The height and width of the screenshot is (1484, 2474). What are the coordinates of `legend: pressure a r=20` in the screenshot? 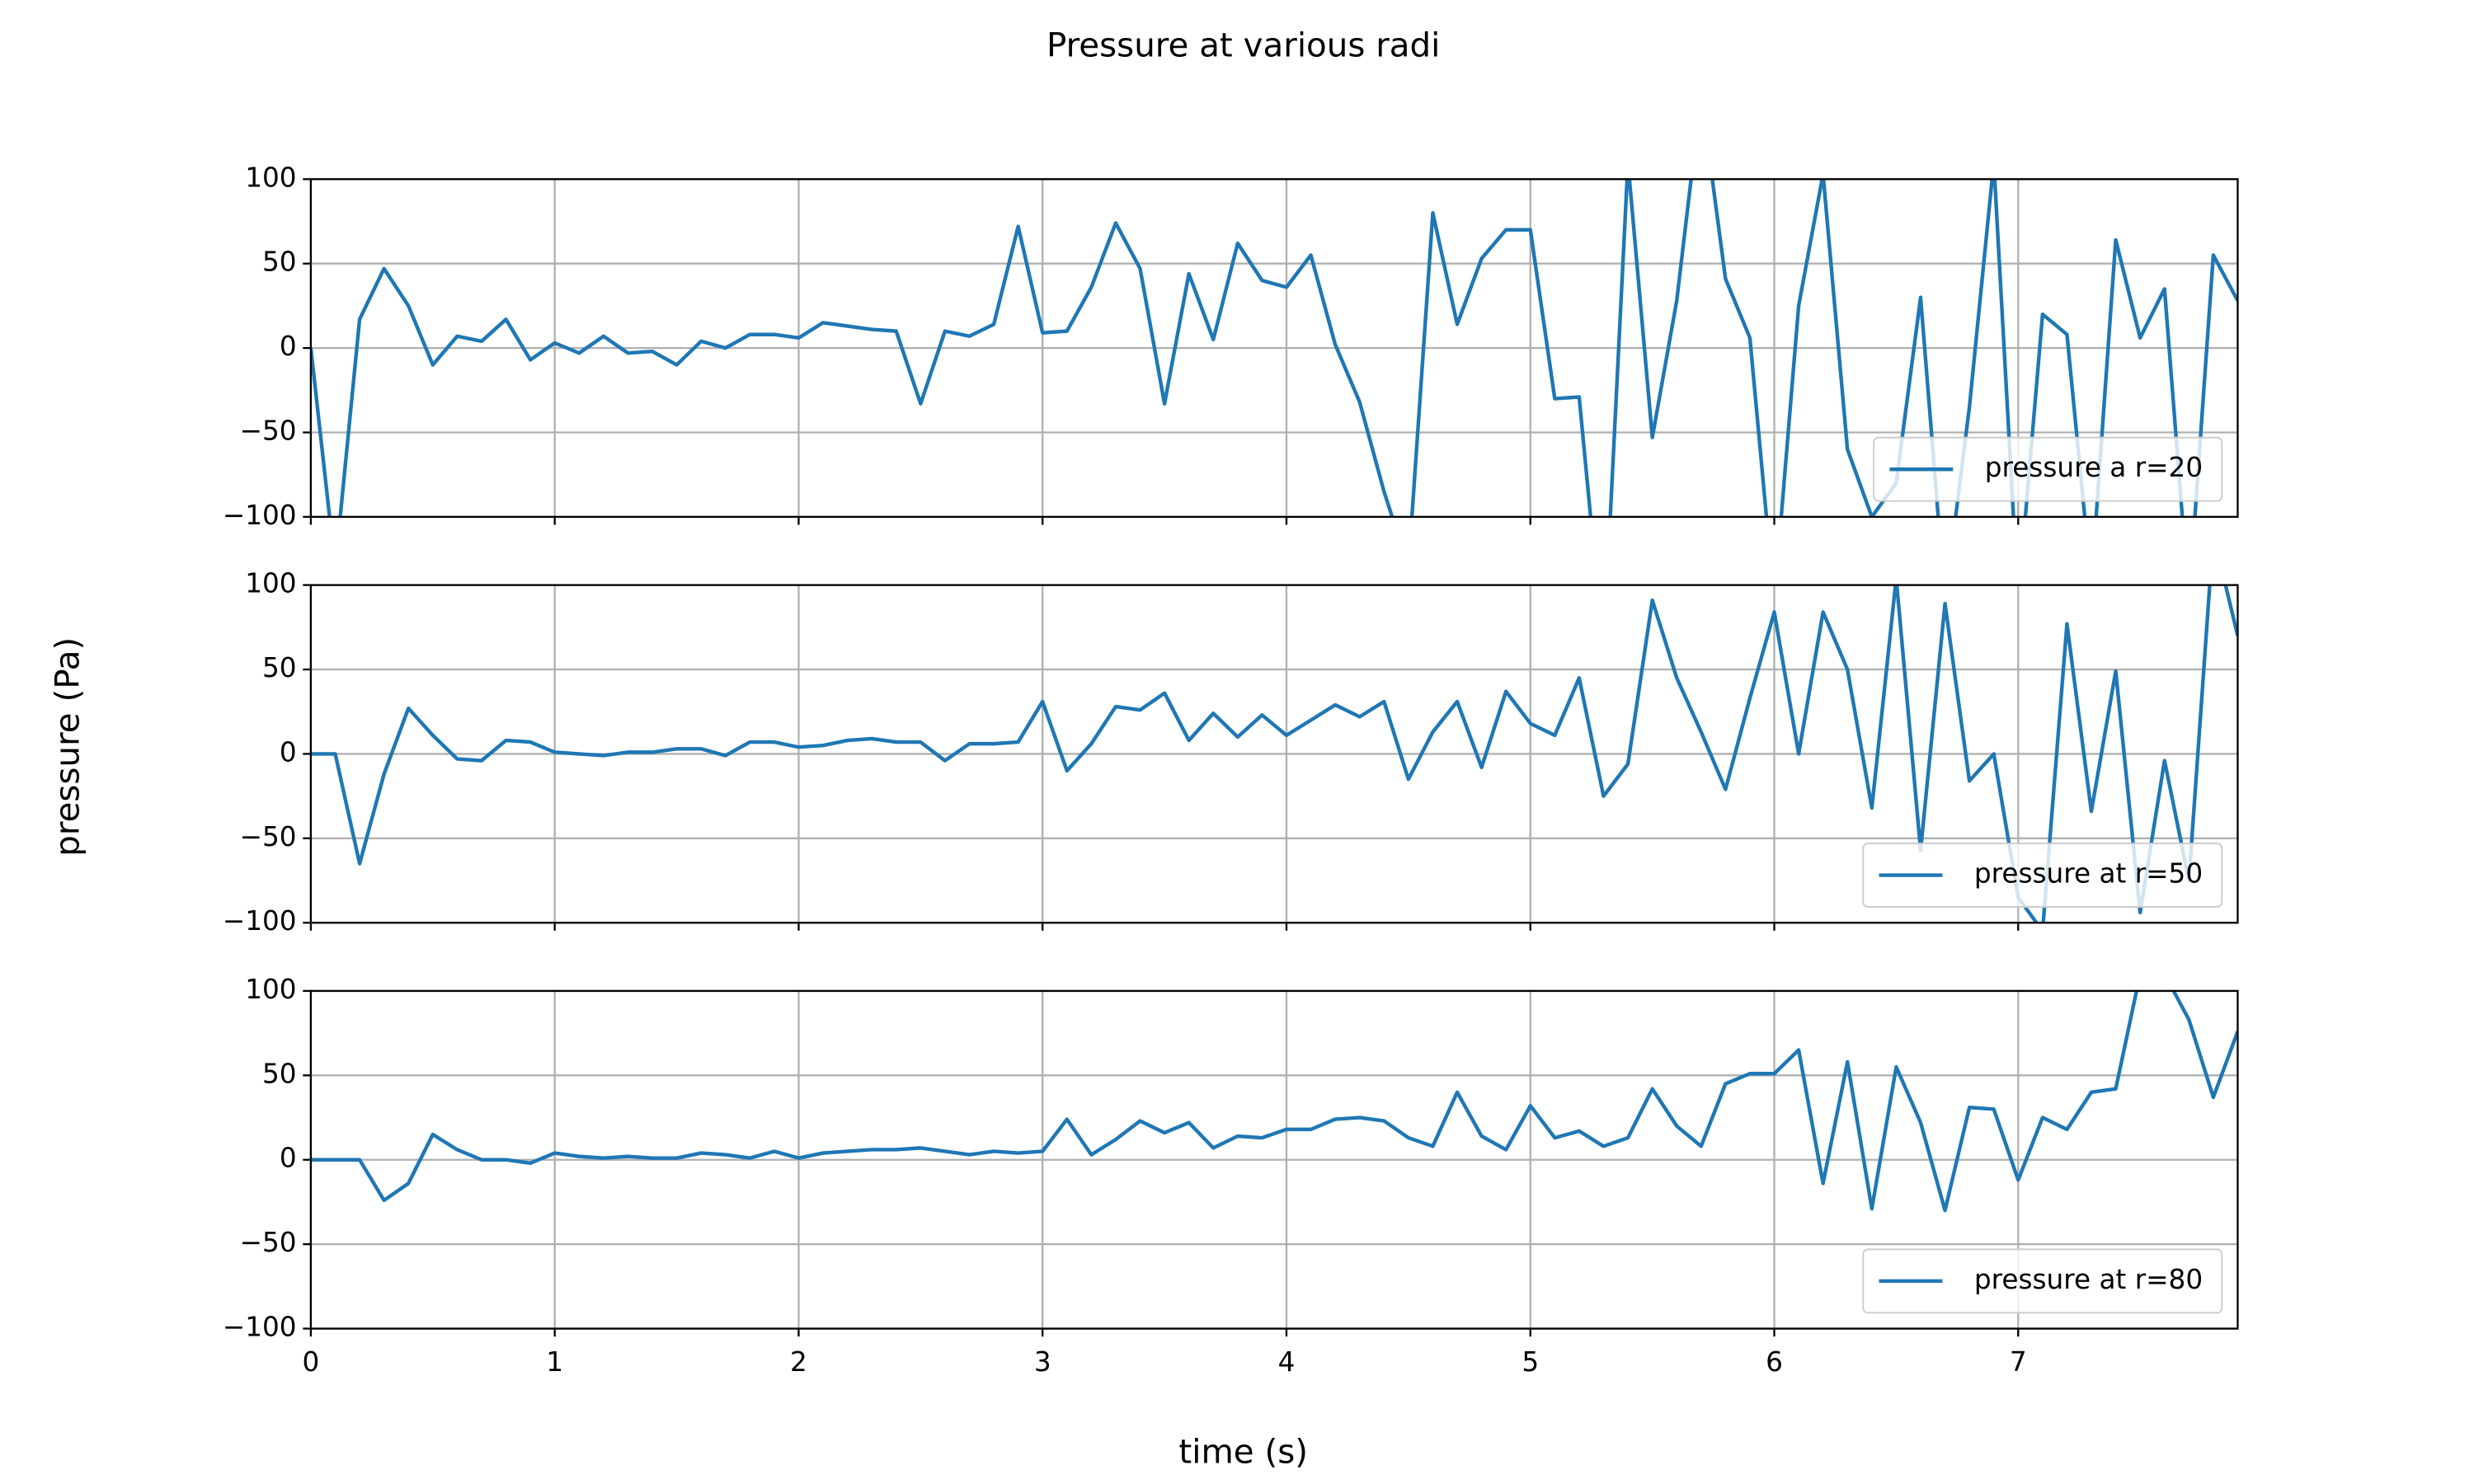 It's located at (2048, 469).